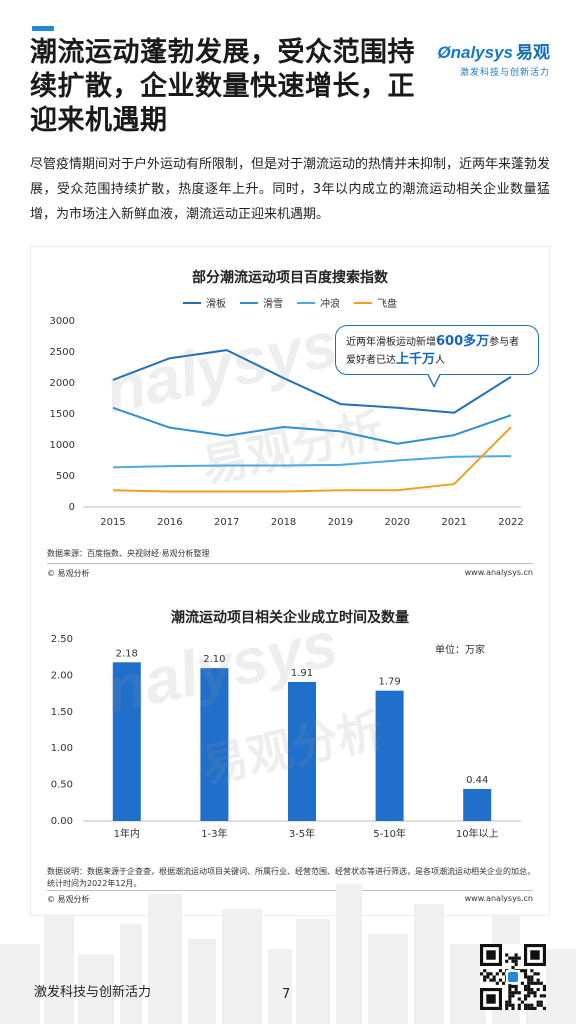 This screenshot has height=1024, width=576. What do you see at coordinates (72, 507) in the screenshot?
I see `line-chart-y-tick: 0` at bounding box center [72, 507].